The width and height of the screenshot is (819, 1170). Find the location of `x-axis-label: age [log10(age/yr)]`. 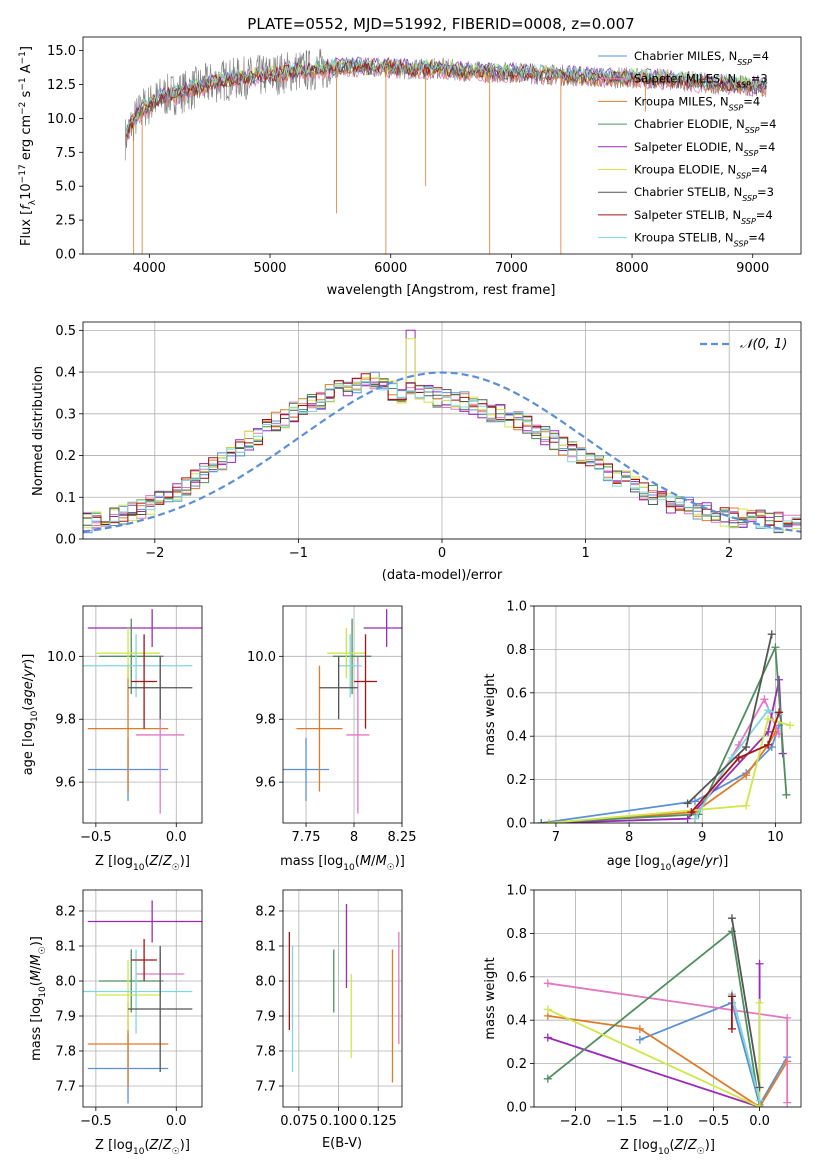

x-axis-label: age [log10(age/yr)] is located at coordinates (668, 863).